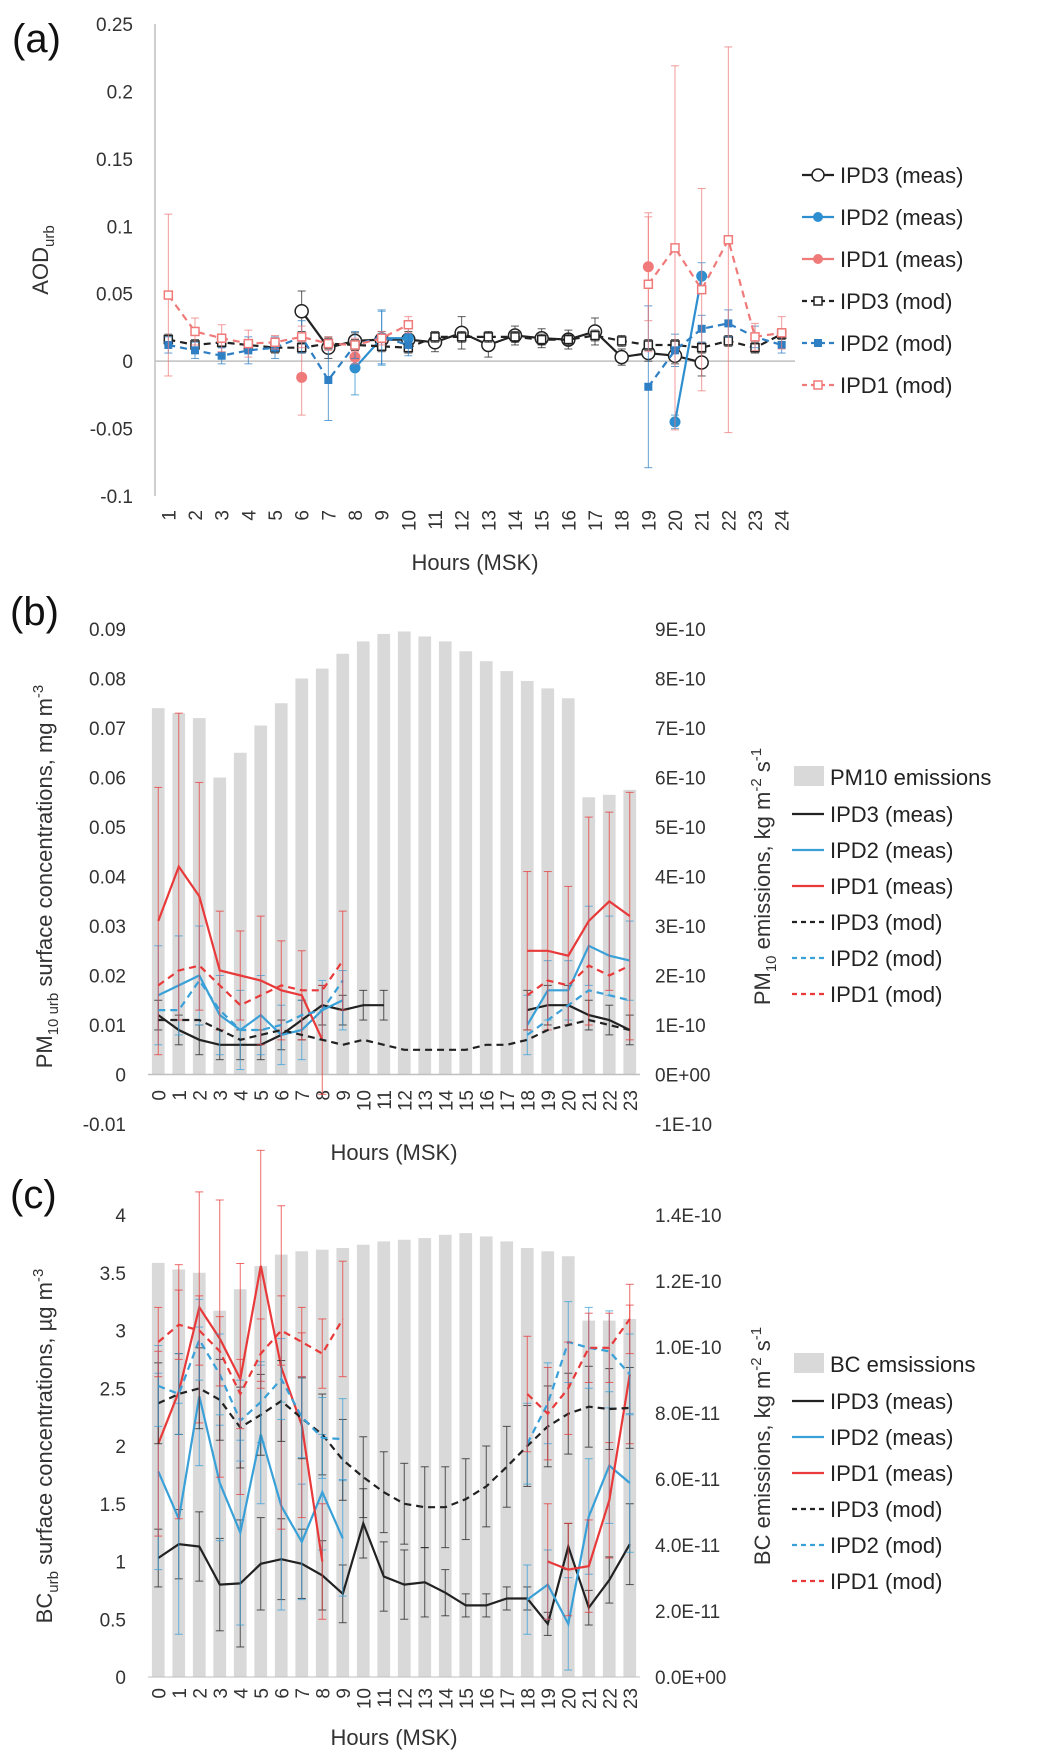  Describe the element at coordinates (910, 777) in the screenshot. I see `legend-label: PM10 emissions` at that location.